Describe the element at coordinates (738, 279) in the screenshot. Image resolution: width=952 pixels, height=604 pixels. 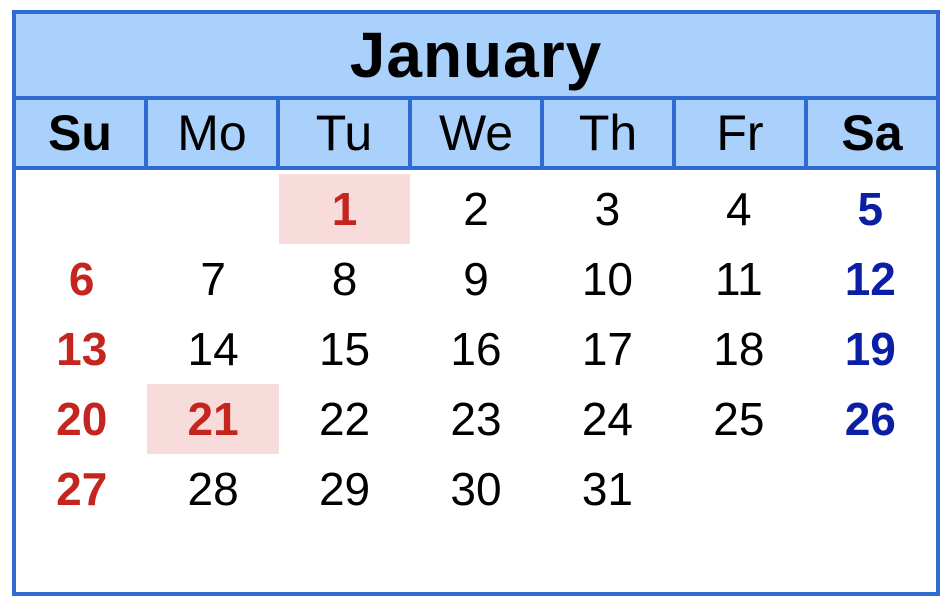
I see `day-cell: 11` at that location.